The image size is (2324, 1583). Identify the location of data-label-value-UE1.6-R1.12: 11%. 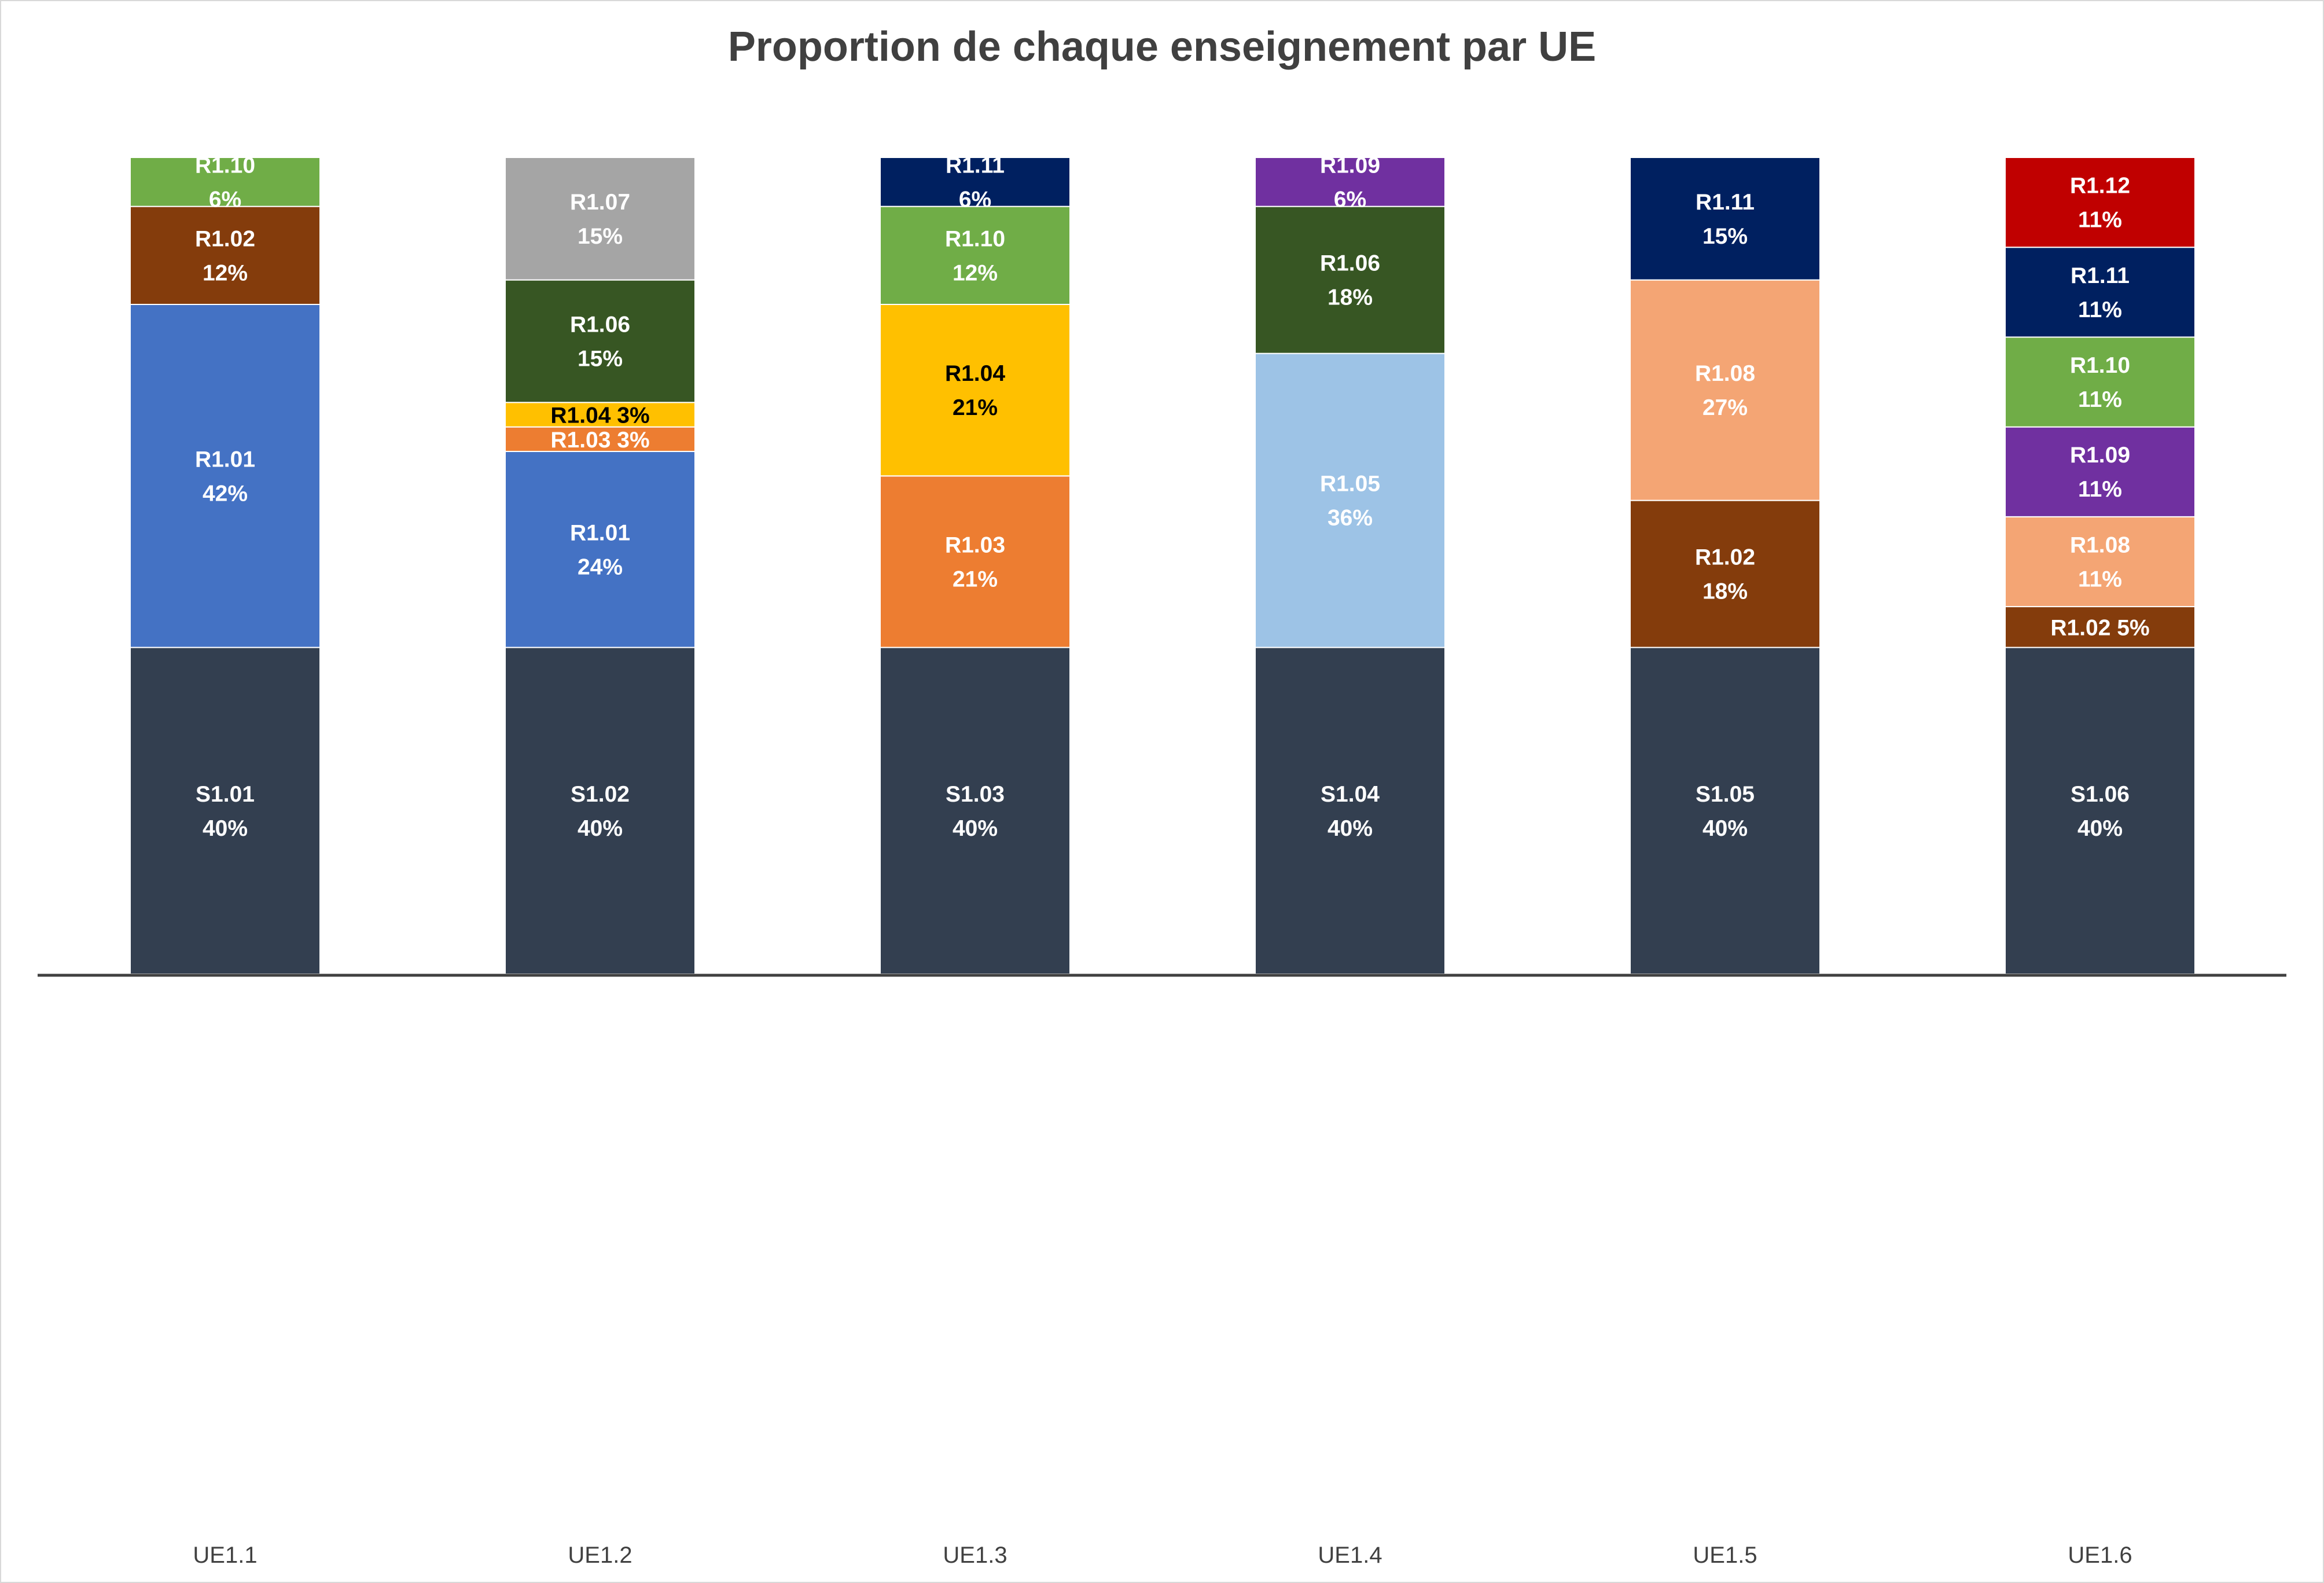
(2100, 220).